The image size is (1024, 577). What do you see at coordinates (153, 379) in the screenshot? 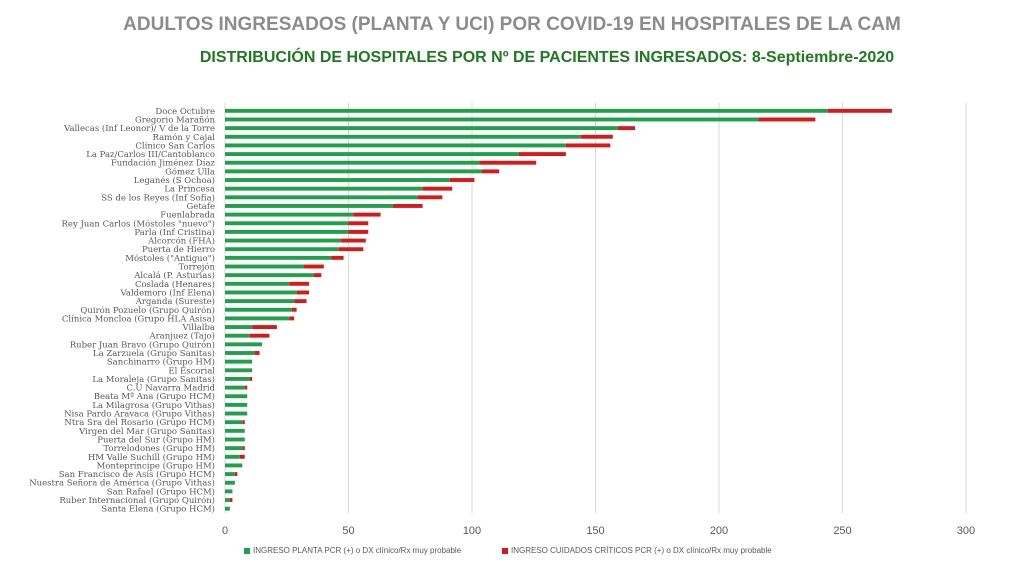
I see `category-label: La Moraleja (Grupo Sanitas)` at bounding box center [153, 379].